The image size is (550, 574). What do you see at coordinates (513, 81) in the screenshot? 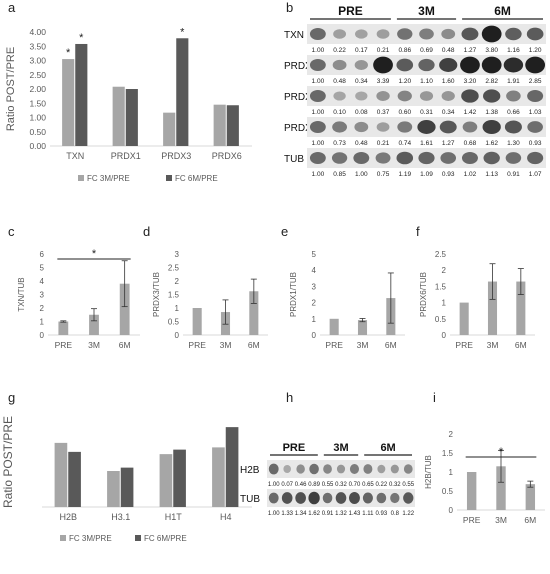
I see `band-quant: 1.91` at bounding box center [513, 81].